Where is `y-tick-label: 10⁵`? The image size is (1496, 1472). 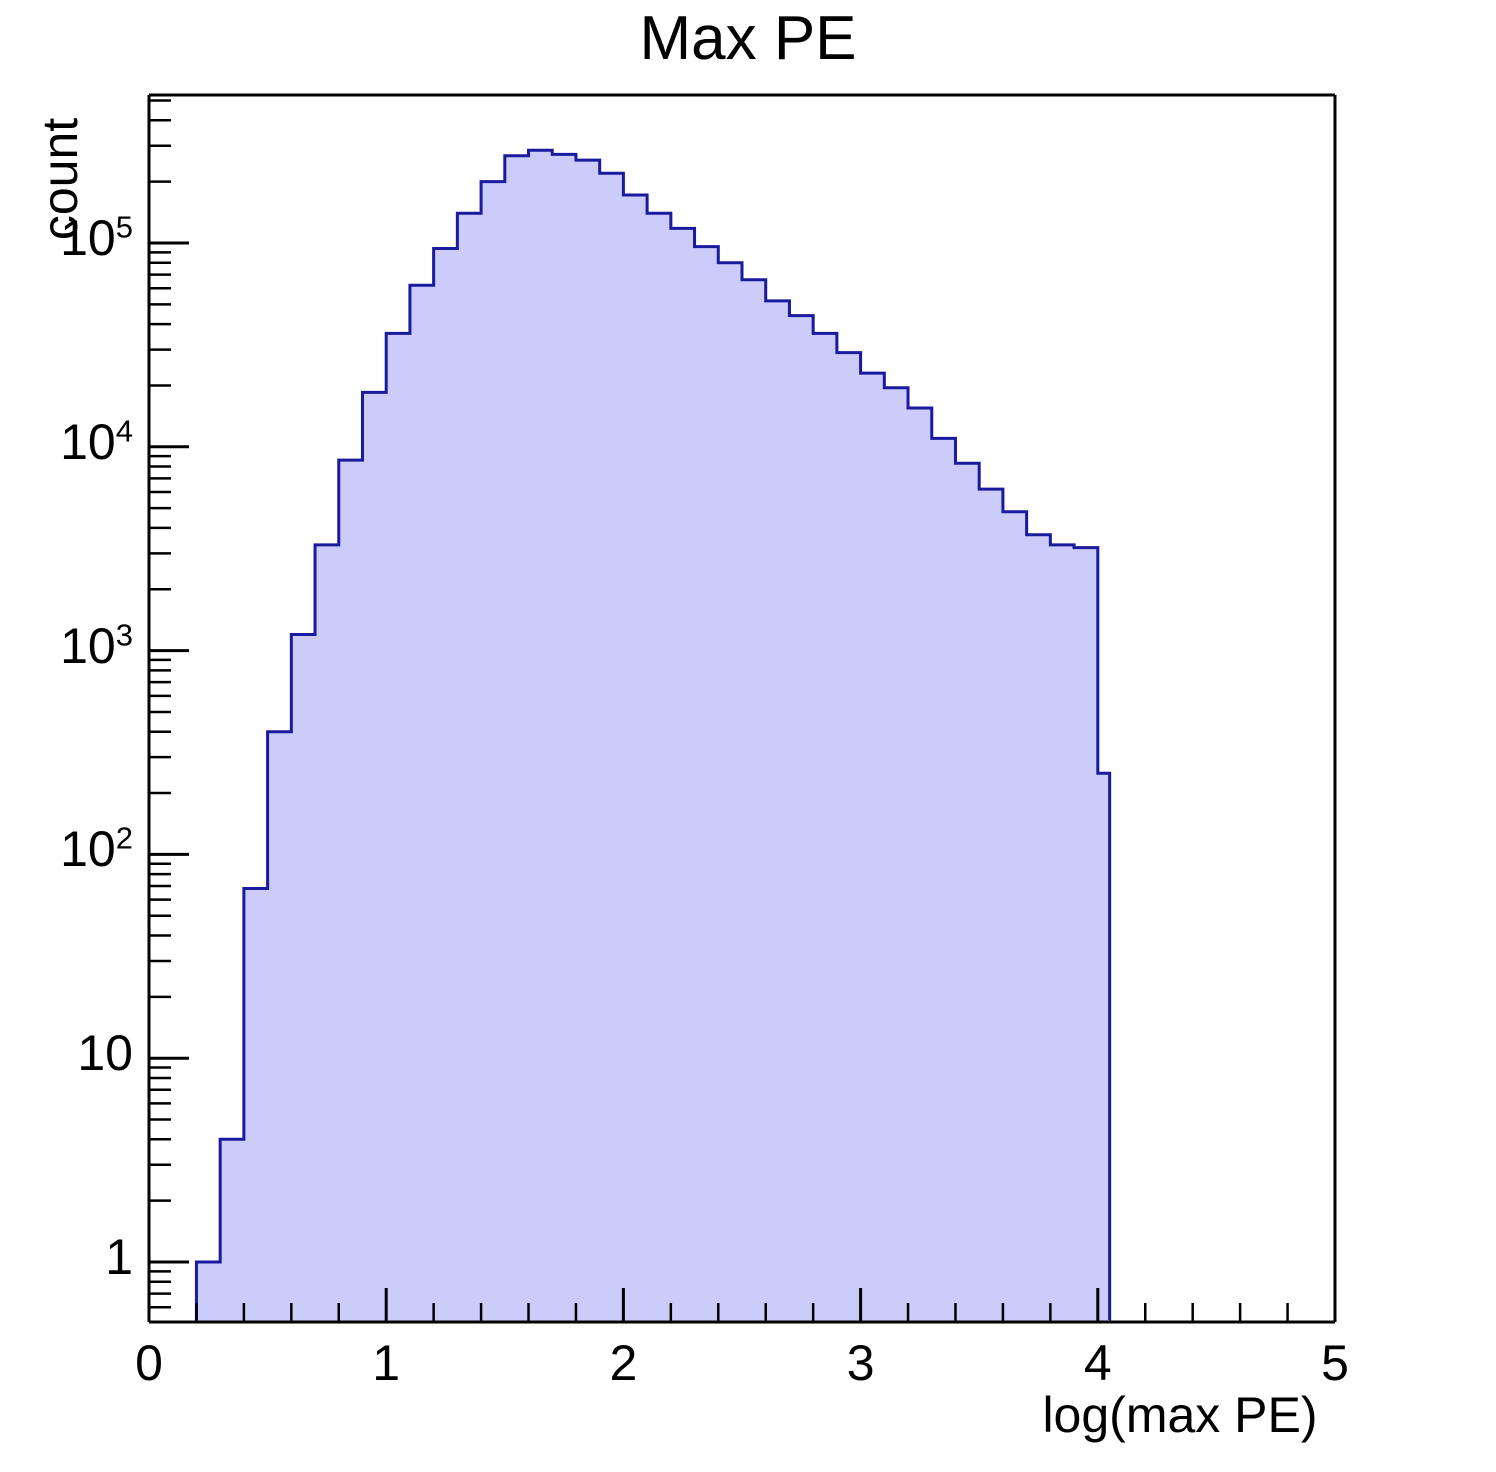 y-tick-label: 10⁵ is located at coordinates (96, 237).